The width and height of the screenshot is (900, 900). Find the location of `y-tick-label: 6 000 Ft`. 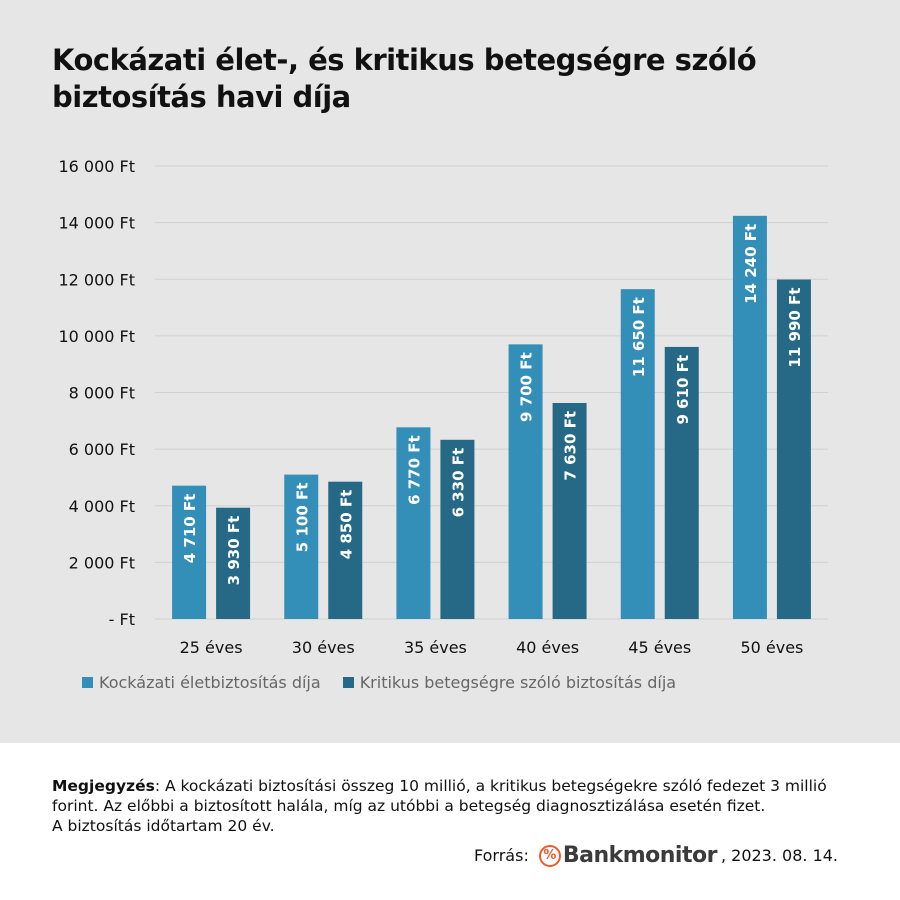

y-tick-label: 6 000 Ft is located at coordinates (102, 449).